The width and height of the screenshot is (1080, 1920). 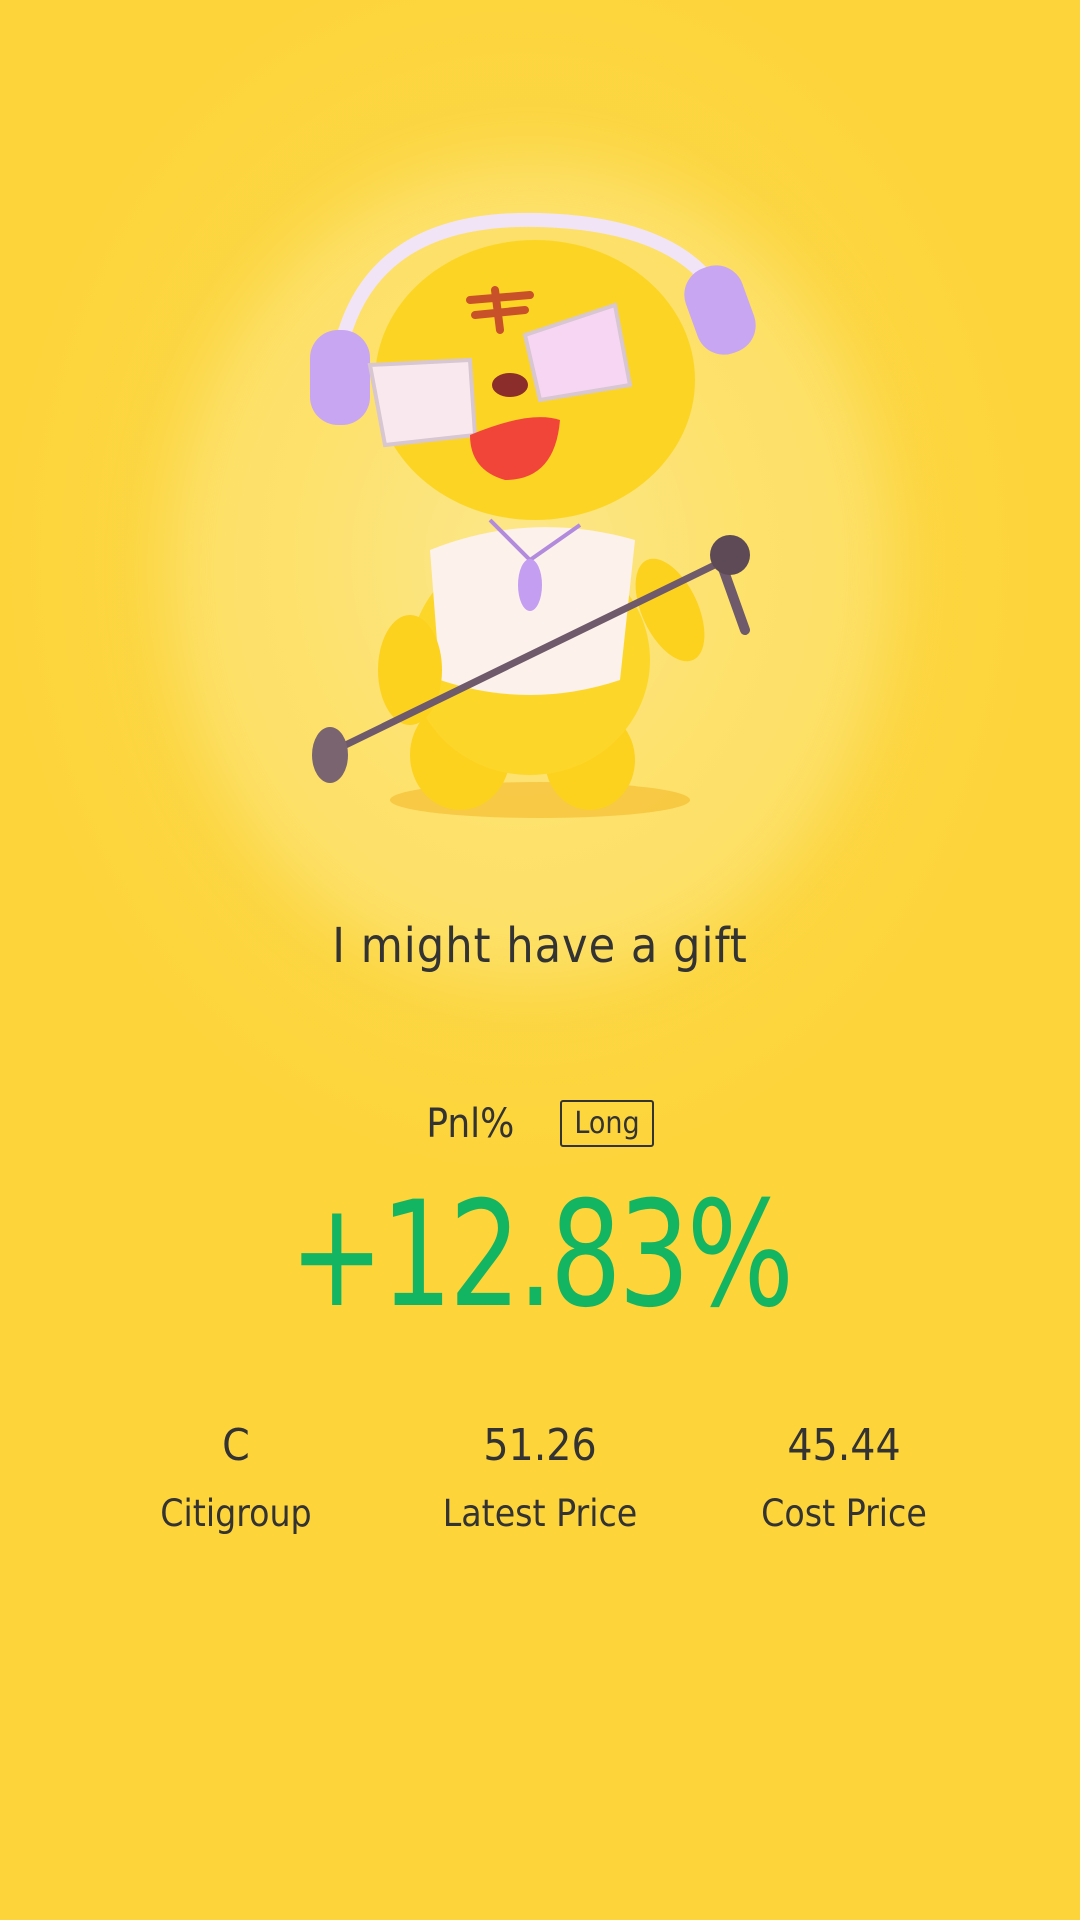 What do you see at coordinates (515, 448) in the screenshot?
I see `mouth` at bounding box center [515, 448].